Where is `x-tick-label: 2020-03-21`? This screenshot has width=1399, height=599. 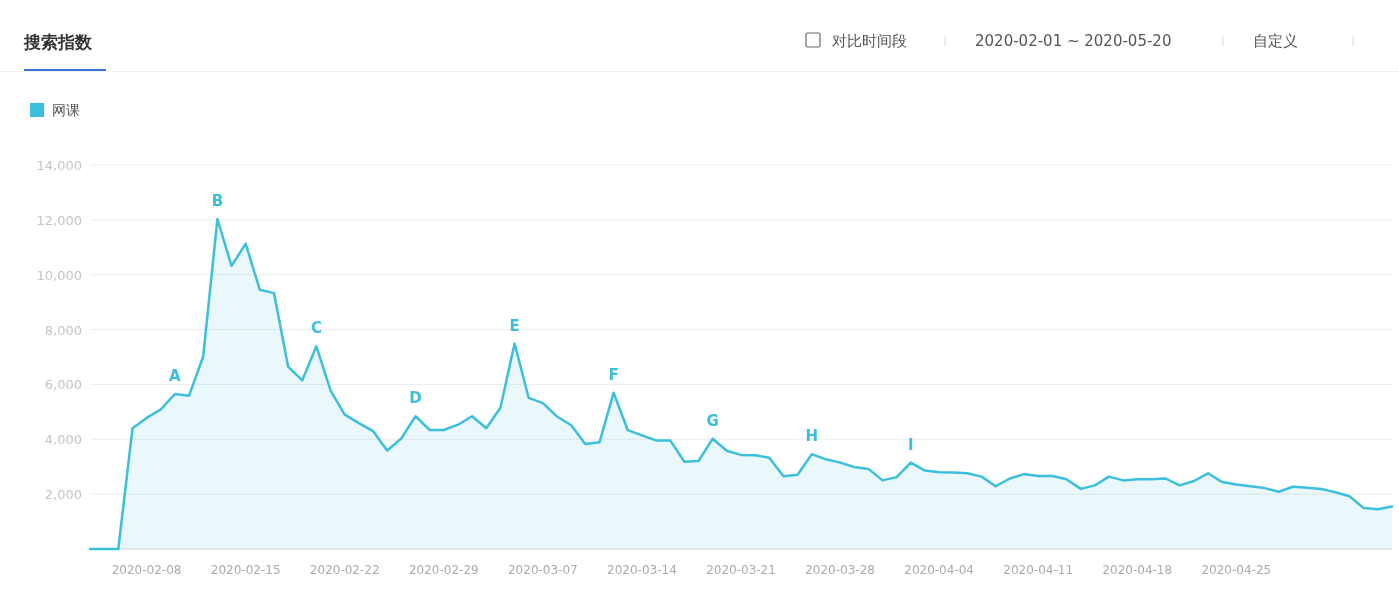
x-tick-label: 2020-03-21 is located at coordinates (741, 570).